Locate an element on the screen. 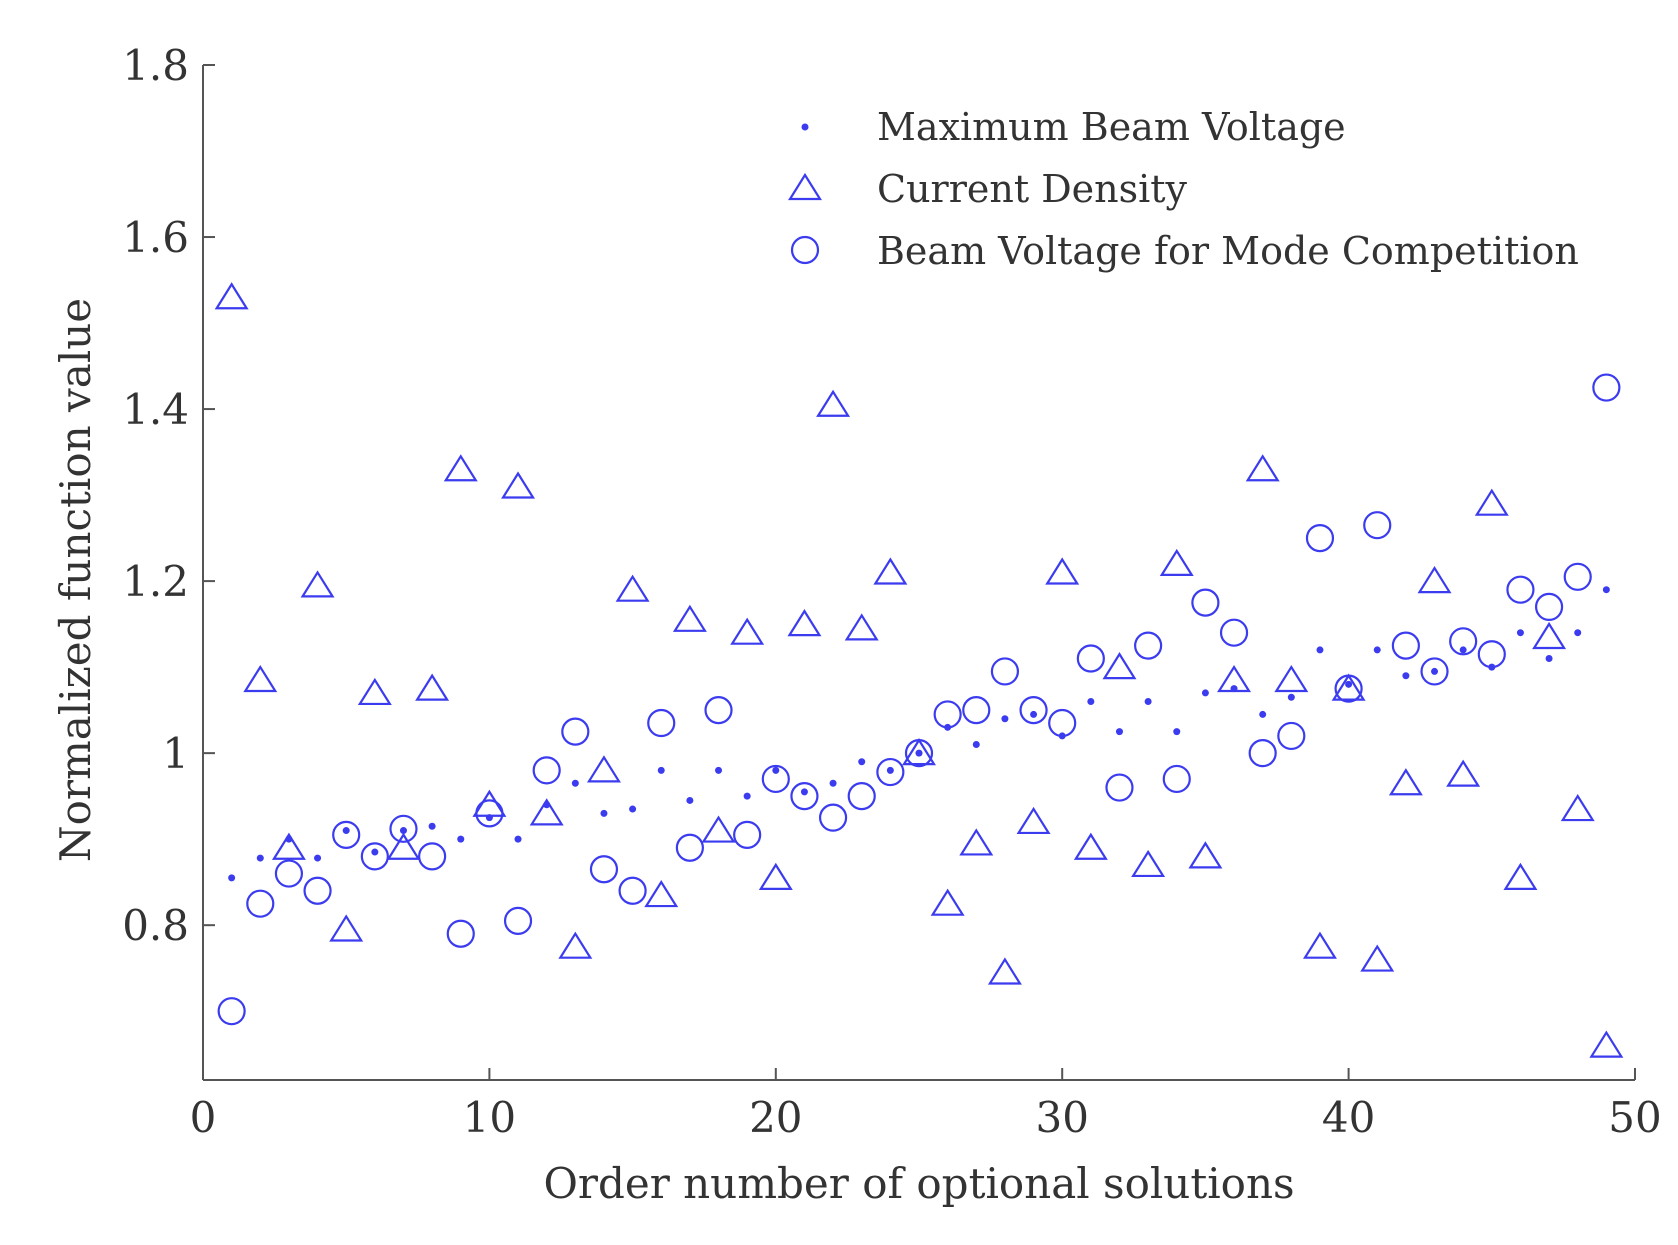  legend-item-mode-competition: Beam Voltage for Mode Competition is located at coordinates (1184, 251).